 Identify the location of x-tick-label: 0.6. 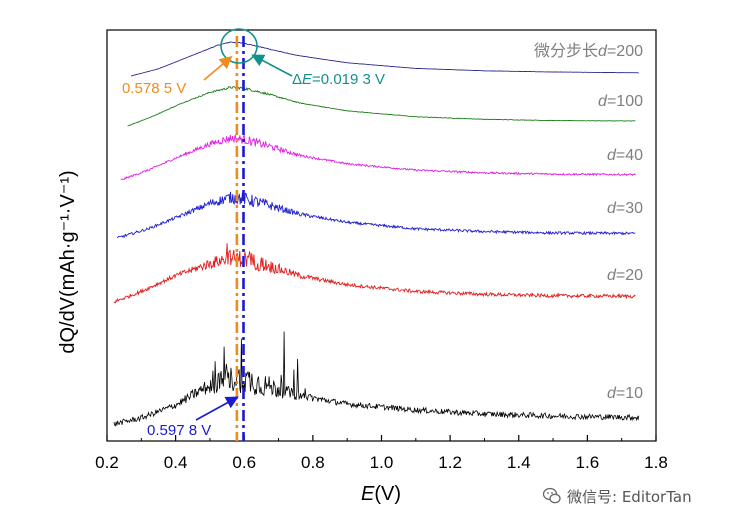
(244, 462).